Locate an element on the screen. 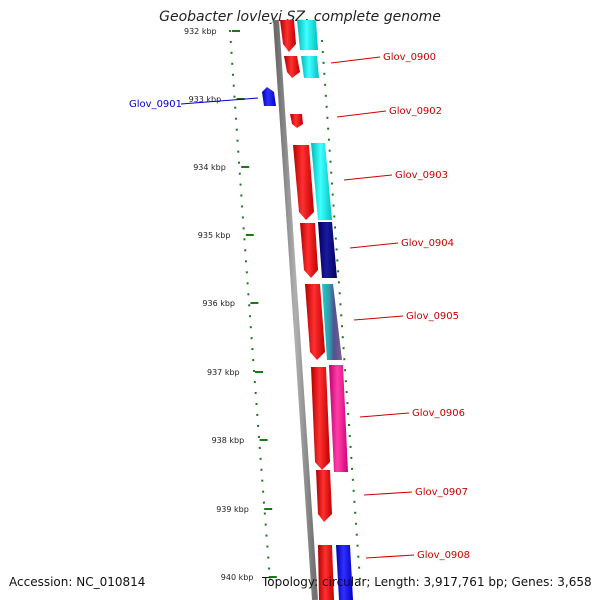  scale-tick-label: 938 kbp is located at coordinates (228, 440).